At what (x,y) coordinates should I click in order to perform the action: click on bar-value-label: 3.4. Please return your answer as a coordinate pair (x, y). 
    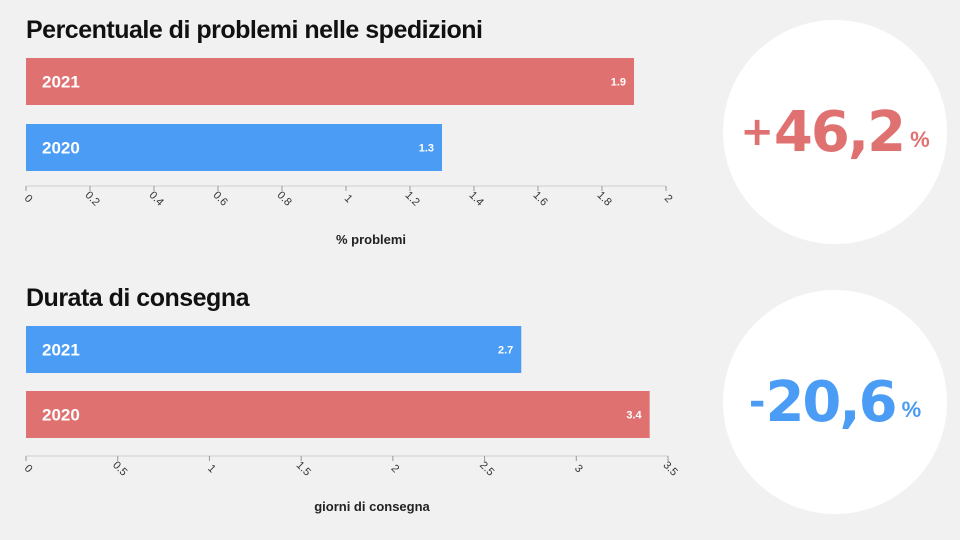
    Looking at the image, I should click on (634, 416).